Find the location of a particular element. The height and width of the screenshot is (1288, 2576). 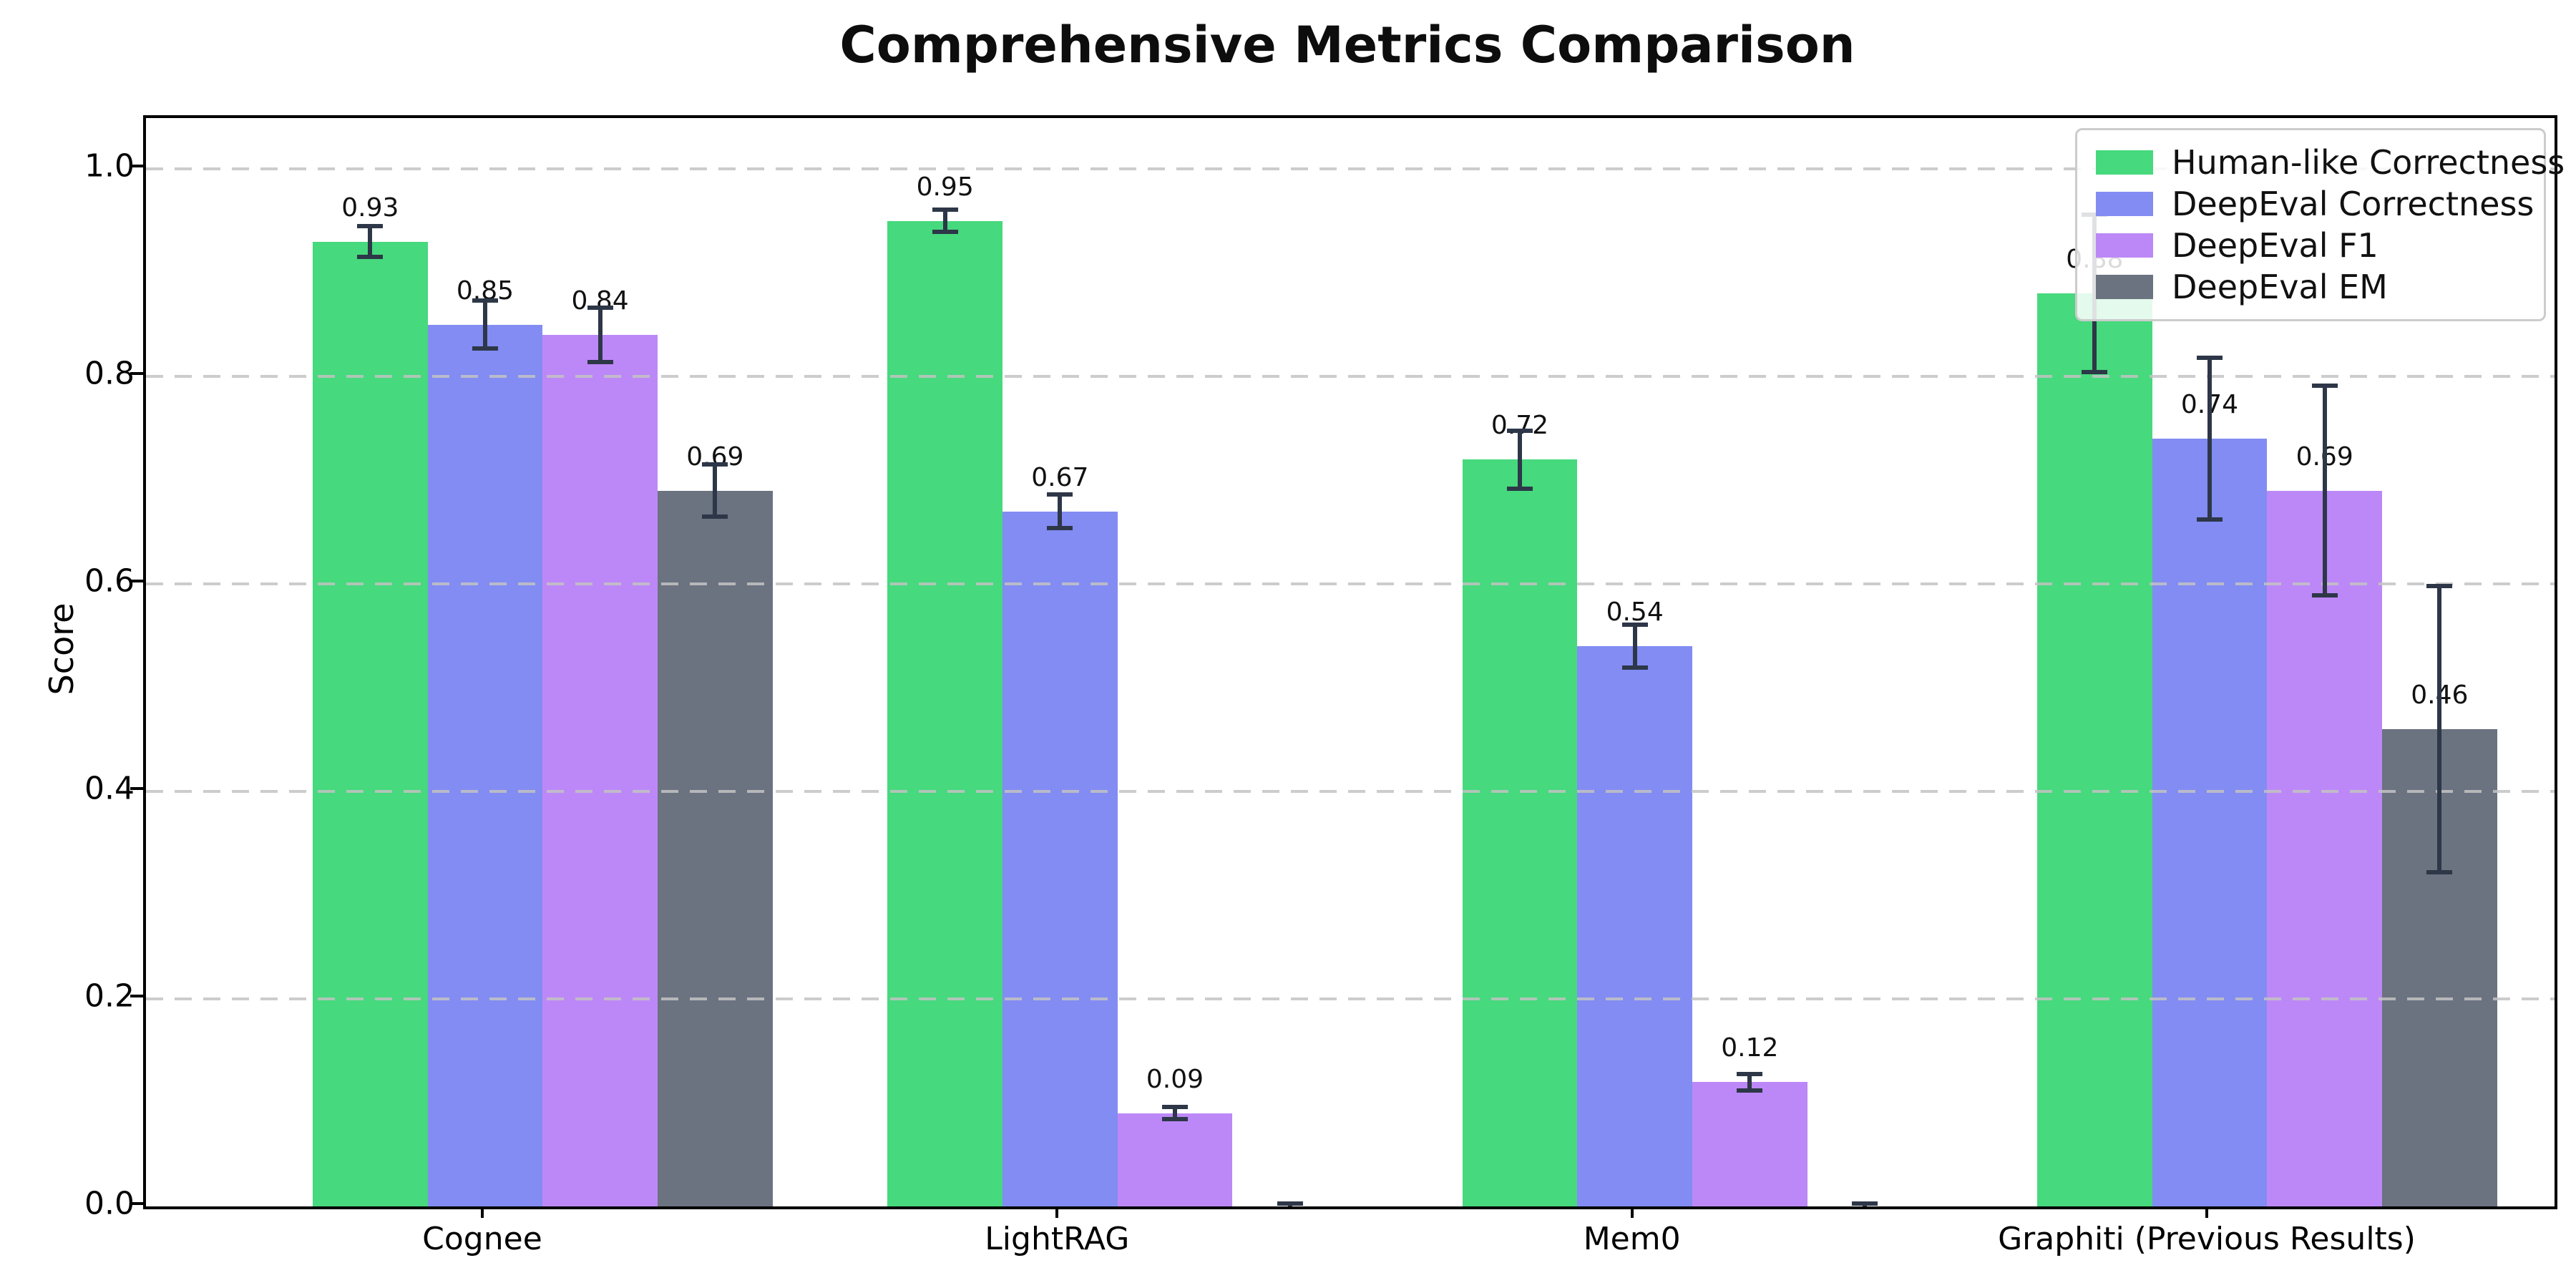

bar-value-label: 0.54 is located at coordinates (1635, 612).